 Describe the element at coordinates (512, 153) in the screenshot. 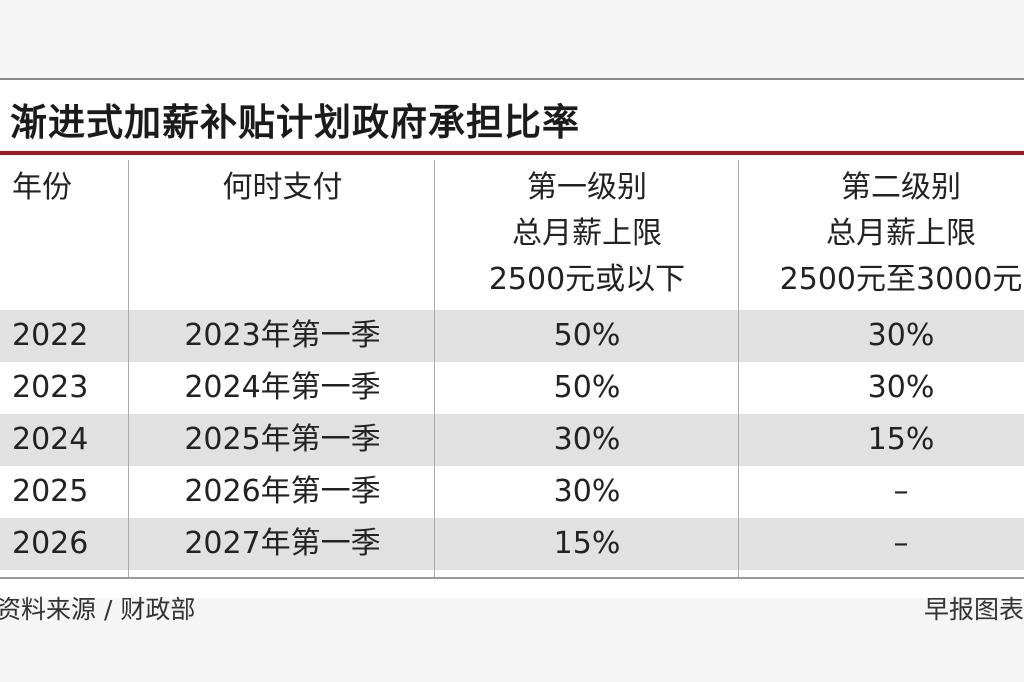

I see `title-rule` at that location.